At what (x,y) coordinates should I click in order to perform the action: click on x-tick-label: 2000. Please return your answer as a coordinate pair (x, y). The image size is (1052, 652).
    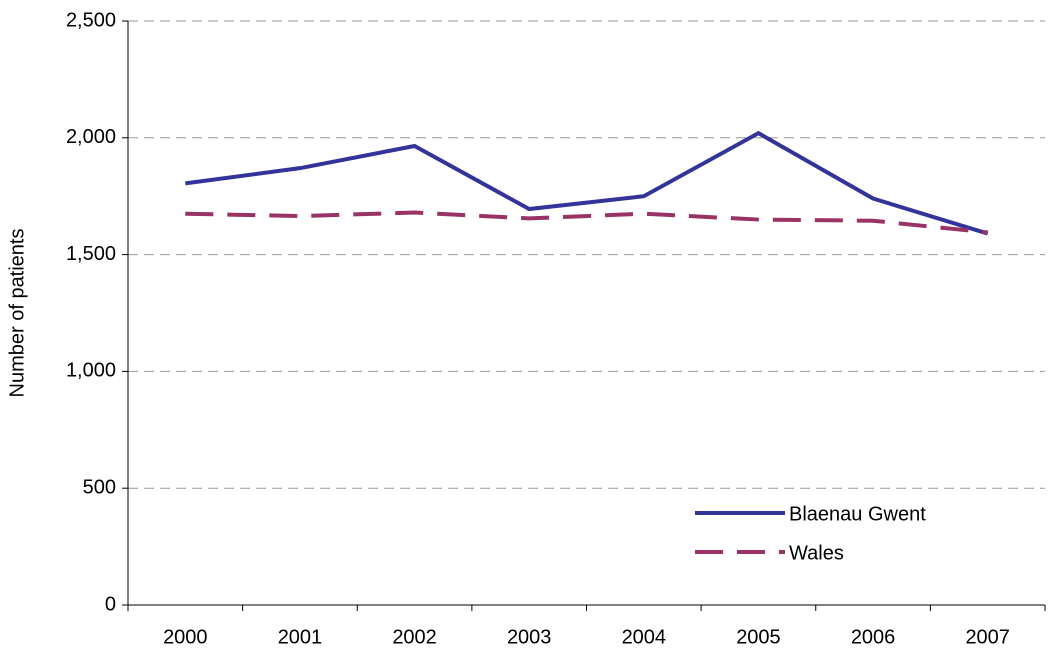
    Looking at the image, I should click on (185, 637).